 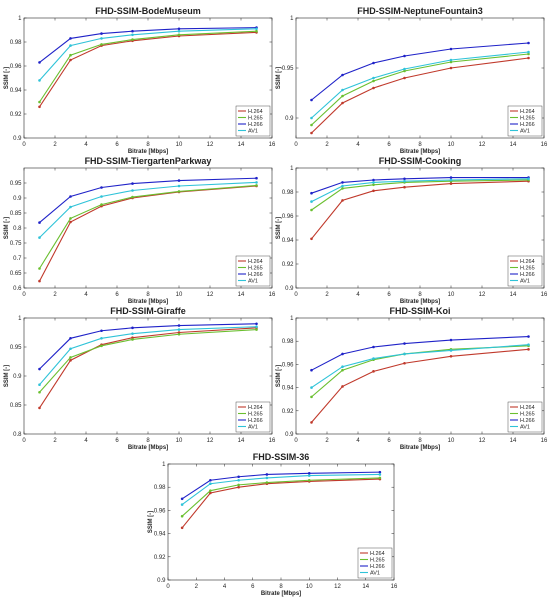 What do you see at coordinates (255, 119) in the screenshot?
I see `legend-entry: H.265` at bounding box center [255, 119].